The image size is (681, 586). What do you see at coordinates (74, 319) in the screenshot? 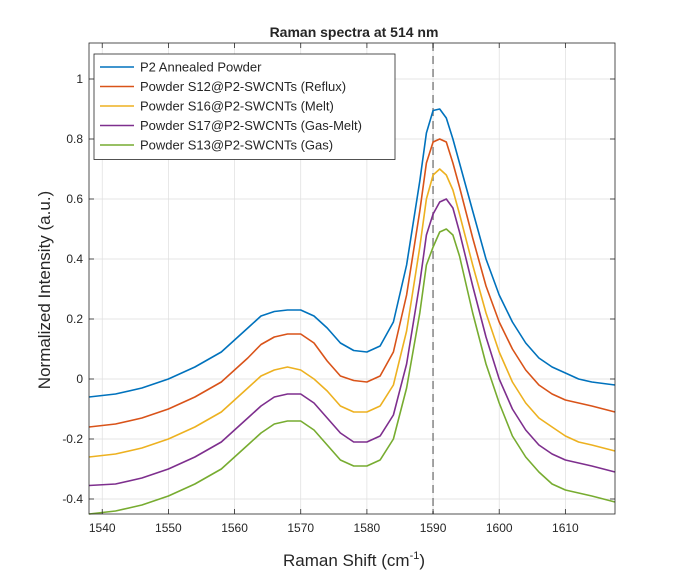
I see `y-tick-label: 0.2` at bounding box center [74, 319].